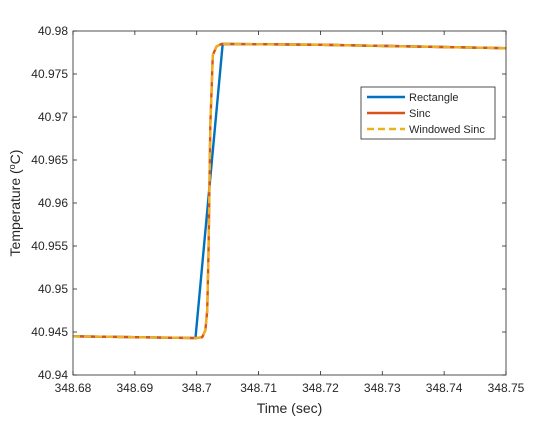  What do you see at coordinates (382, 388) in the screenshot?
I see `x-tick-label: 348.73` at bounding box center [382, 388].